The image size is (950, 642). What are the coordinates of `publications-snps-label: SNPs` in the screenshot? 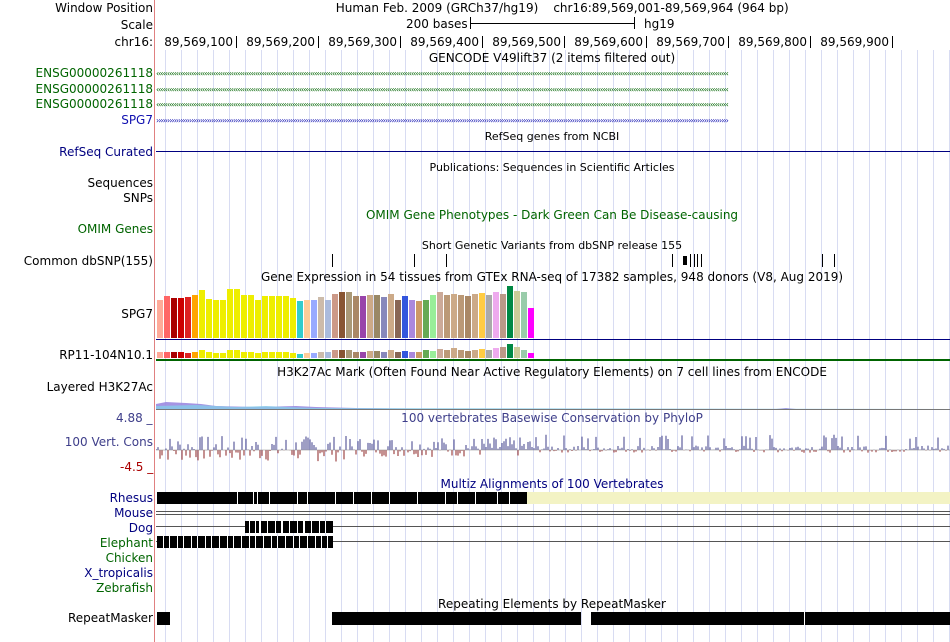 It's located at (138, 198).